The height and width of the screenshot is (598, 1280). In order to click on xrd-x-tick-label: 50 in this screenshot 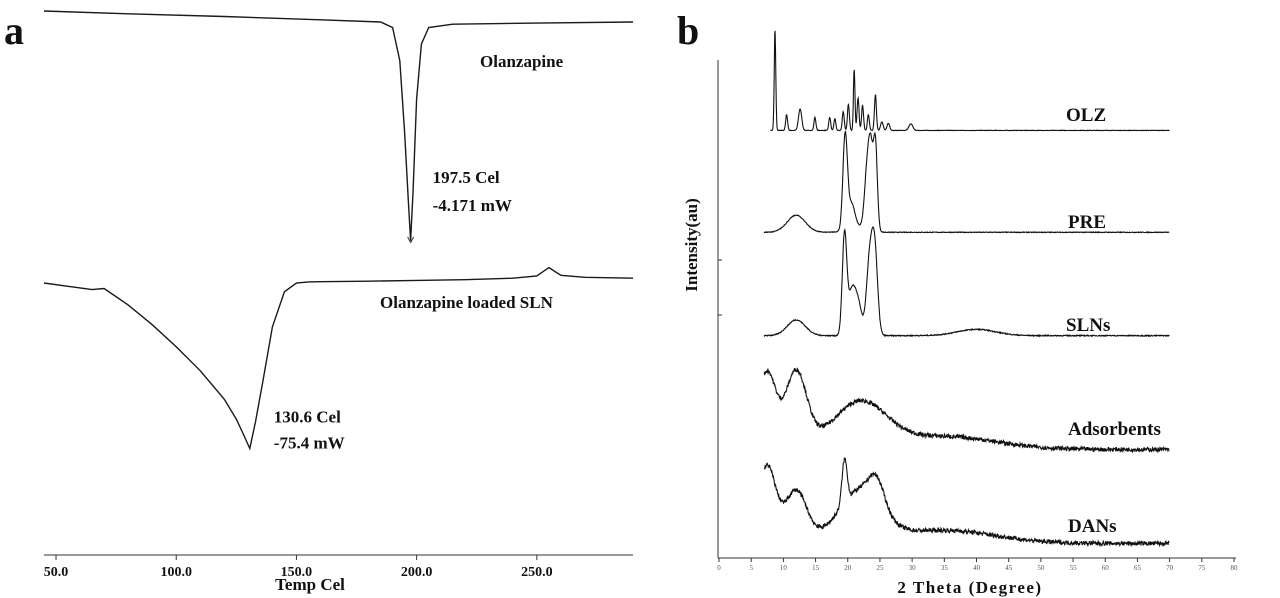, I will do `click(1041, 568)`.